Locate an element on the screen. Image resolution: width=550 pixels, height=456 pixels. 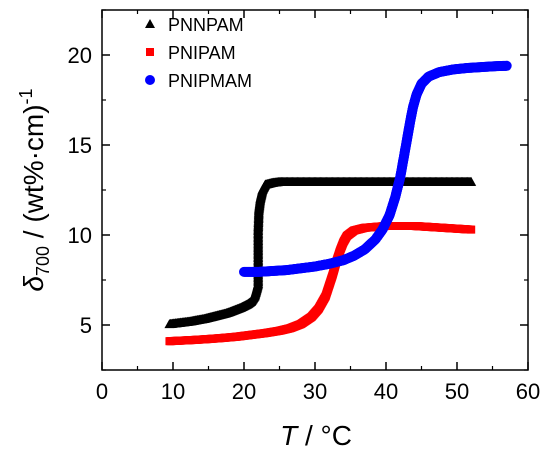
x-axis-label: T / °C is located at coordinates (316, 435).